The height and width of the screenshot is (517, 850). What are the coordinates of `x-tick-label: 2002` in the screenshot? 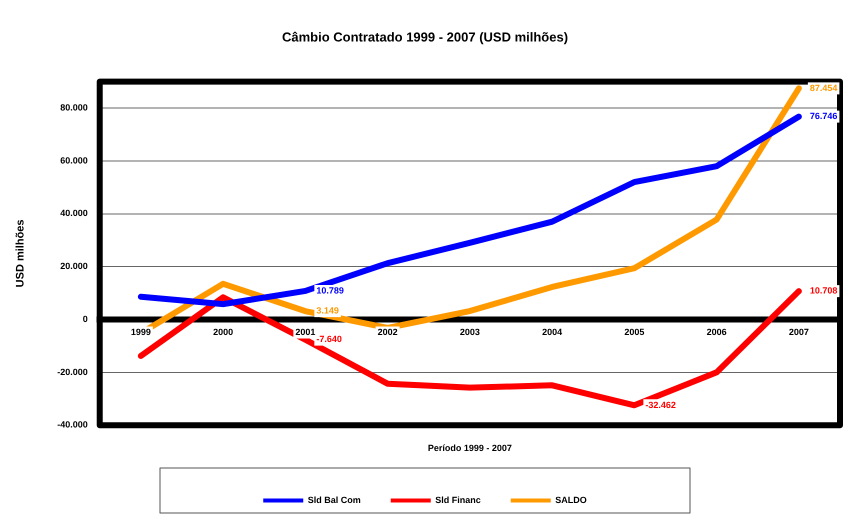 It's located at (388, 331).